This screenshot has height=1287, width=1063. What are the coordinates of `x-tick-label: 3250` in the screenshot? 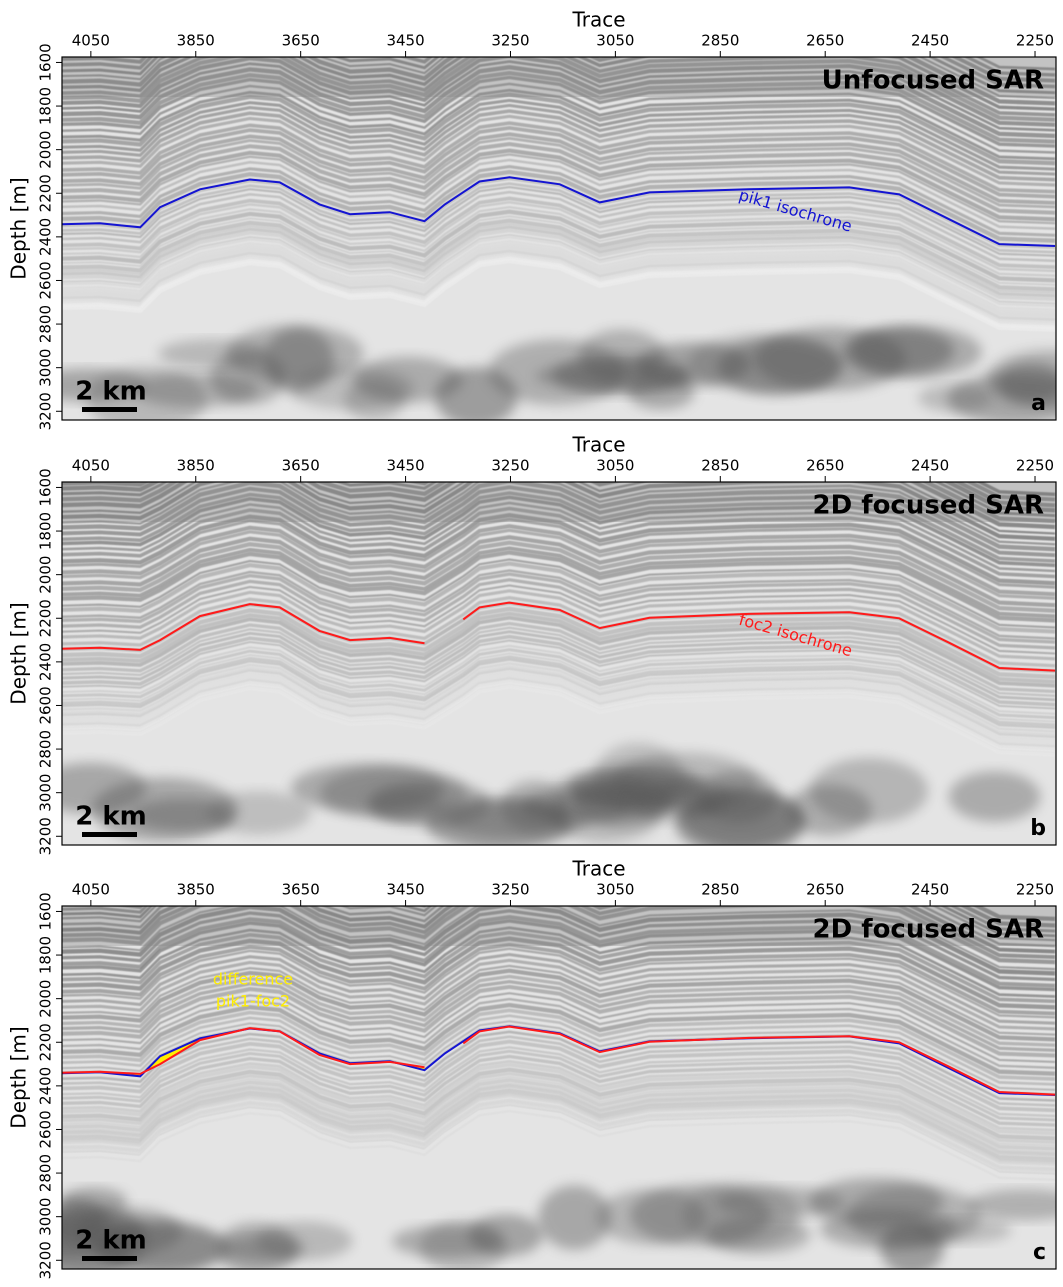 It's located at (510, 41).